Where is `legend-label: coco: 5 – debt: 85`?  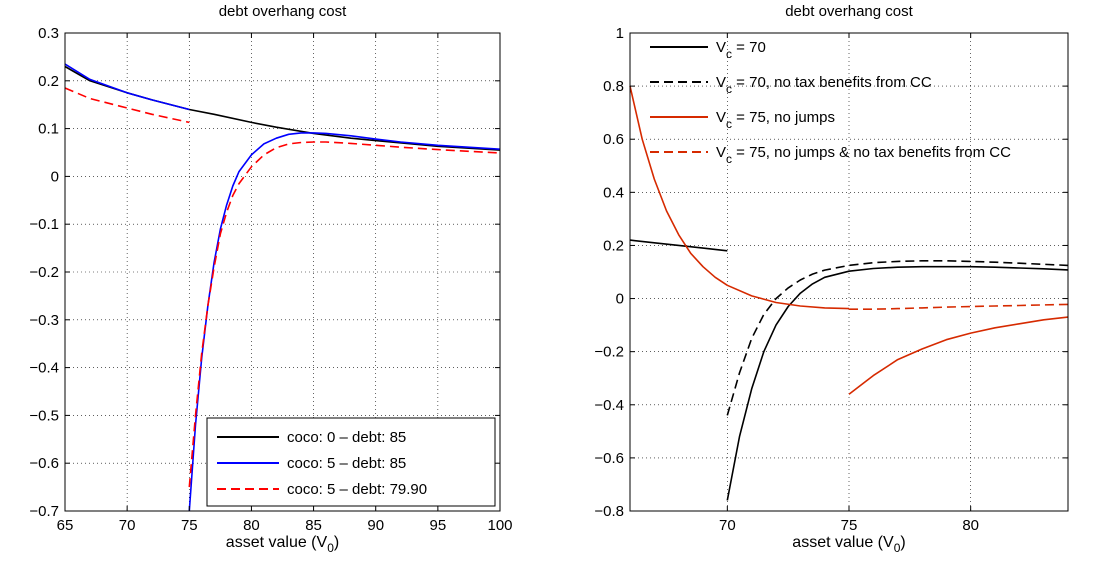
legend-label: coco: 5 – debt: 85 is located at coordinates (346, 463).